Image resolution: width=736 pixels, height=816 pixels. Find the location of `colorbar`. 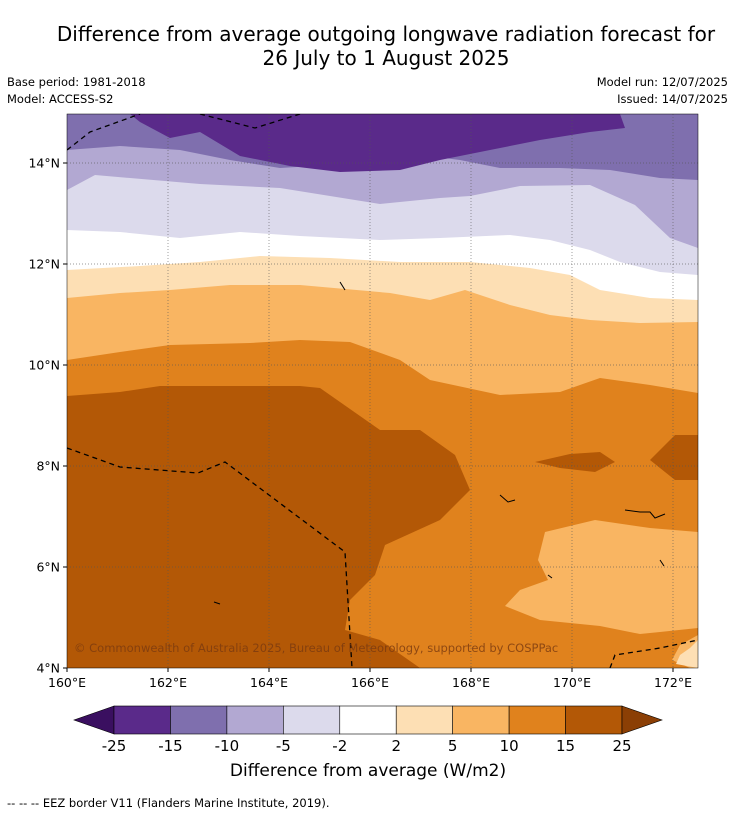

colorbar is located at coordinates (368, 720).